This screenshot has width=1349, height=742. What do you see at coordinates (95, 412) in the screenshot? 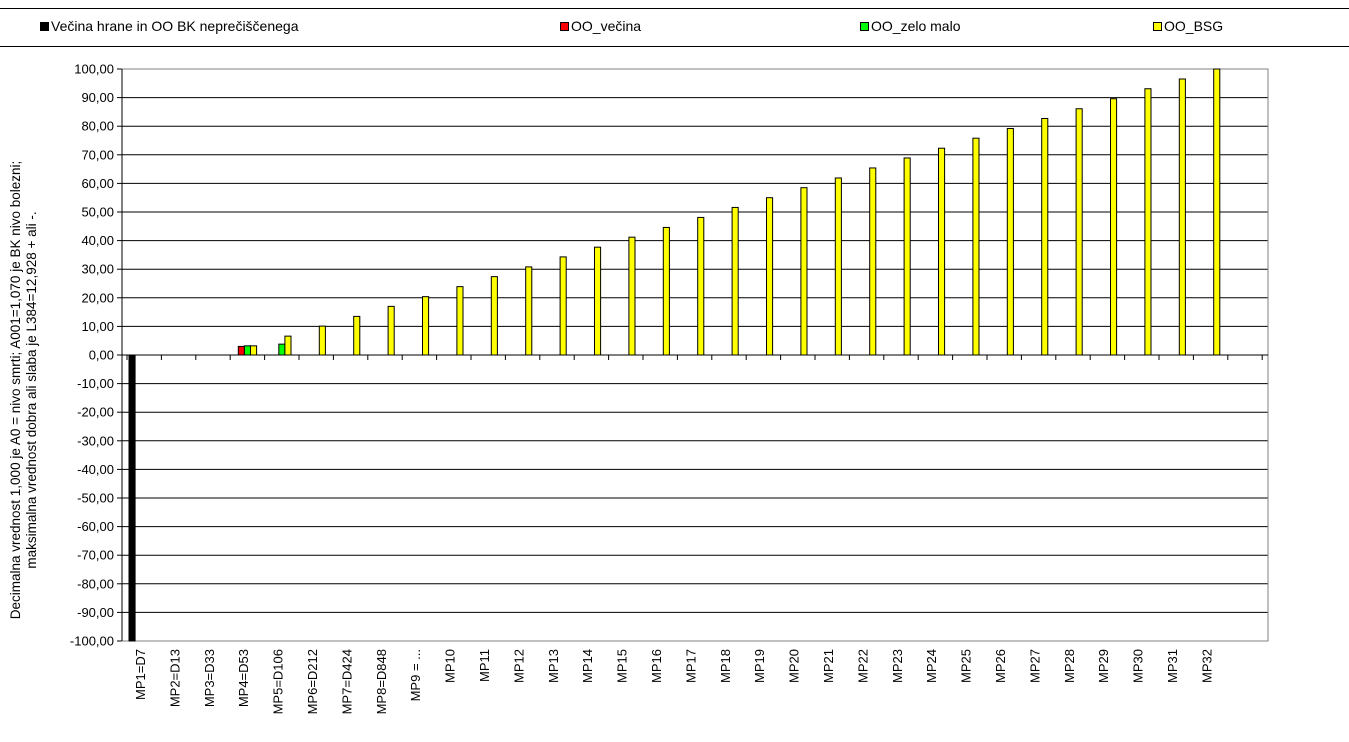
I see `y-tick-label: -20,00` at bounding box center [95, 412].